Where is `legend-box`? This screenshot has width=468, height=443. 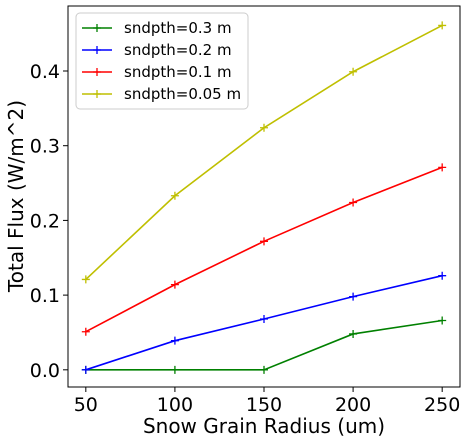 legend-box is located at coordinates (162, 61).